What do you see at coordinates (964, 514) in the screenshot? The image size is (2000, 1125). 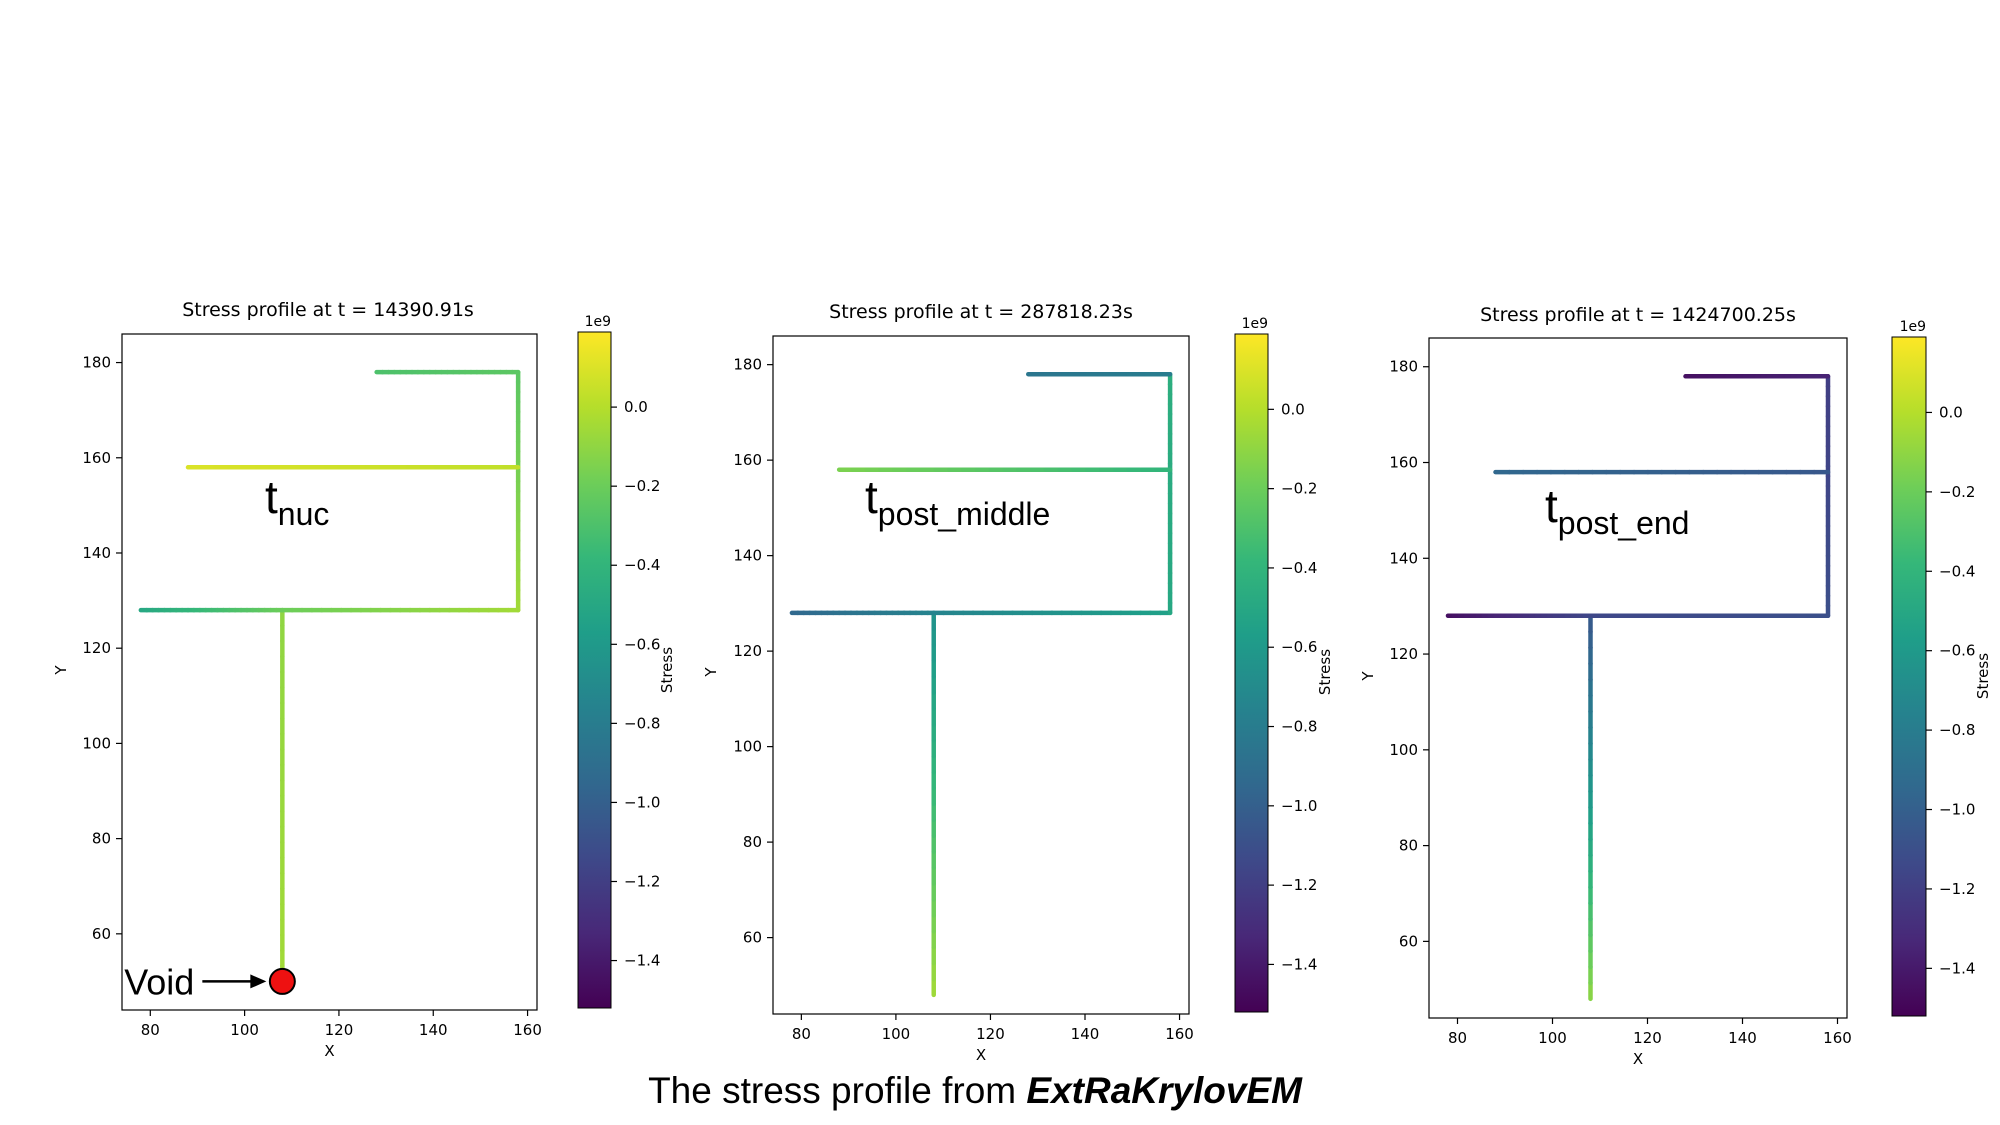 I see `time-annotation-subscript: post_middle` at bounding box center [964, 514].